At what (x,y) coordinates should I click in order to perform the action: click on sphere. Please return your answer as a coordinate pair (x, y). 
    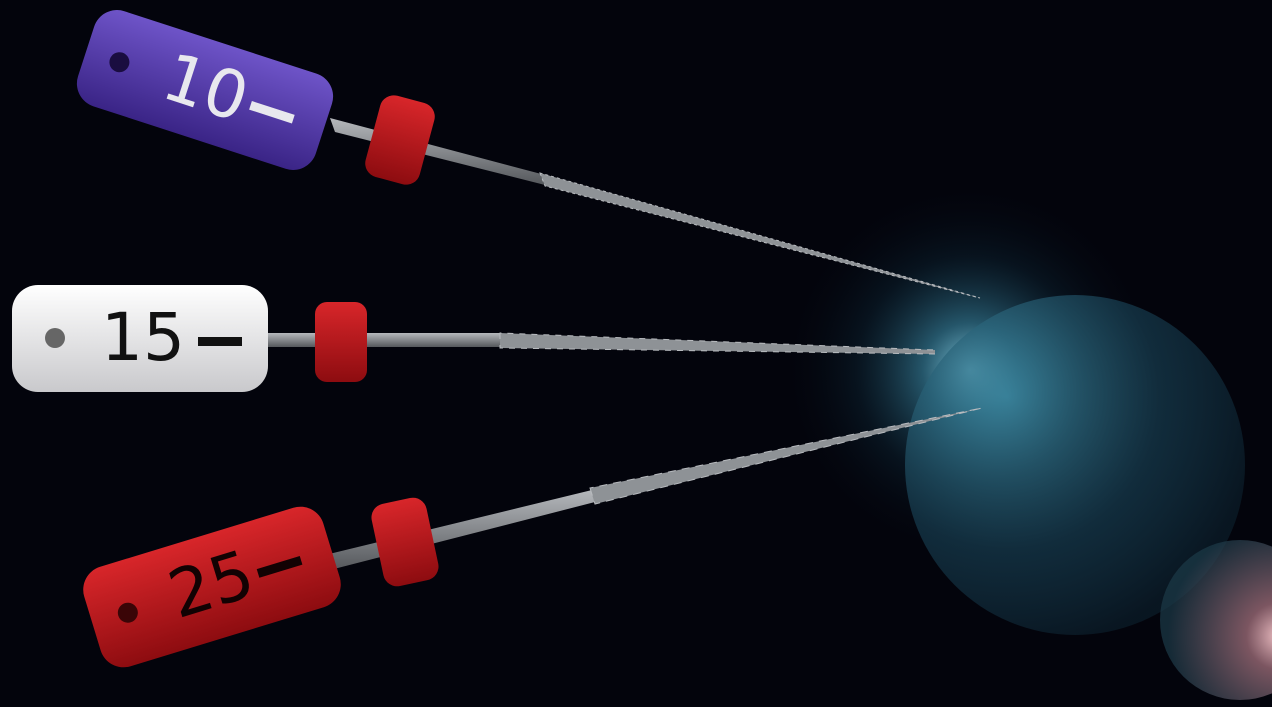
    Looking at the image, I should click on (1075, 465).